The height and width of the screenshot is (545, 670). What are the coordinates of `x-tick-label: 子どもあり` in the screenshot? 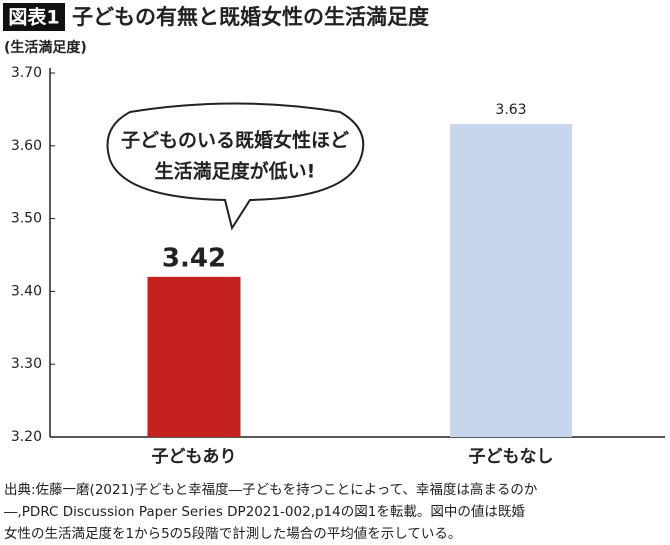 It's located at (194, 457).